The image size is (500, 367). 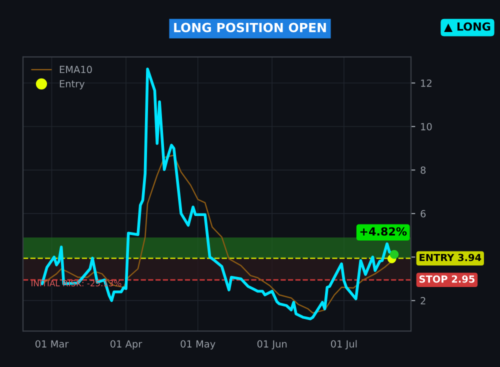 I want to click on x-tick-label: 01 May, so click(x=198, y=345).